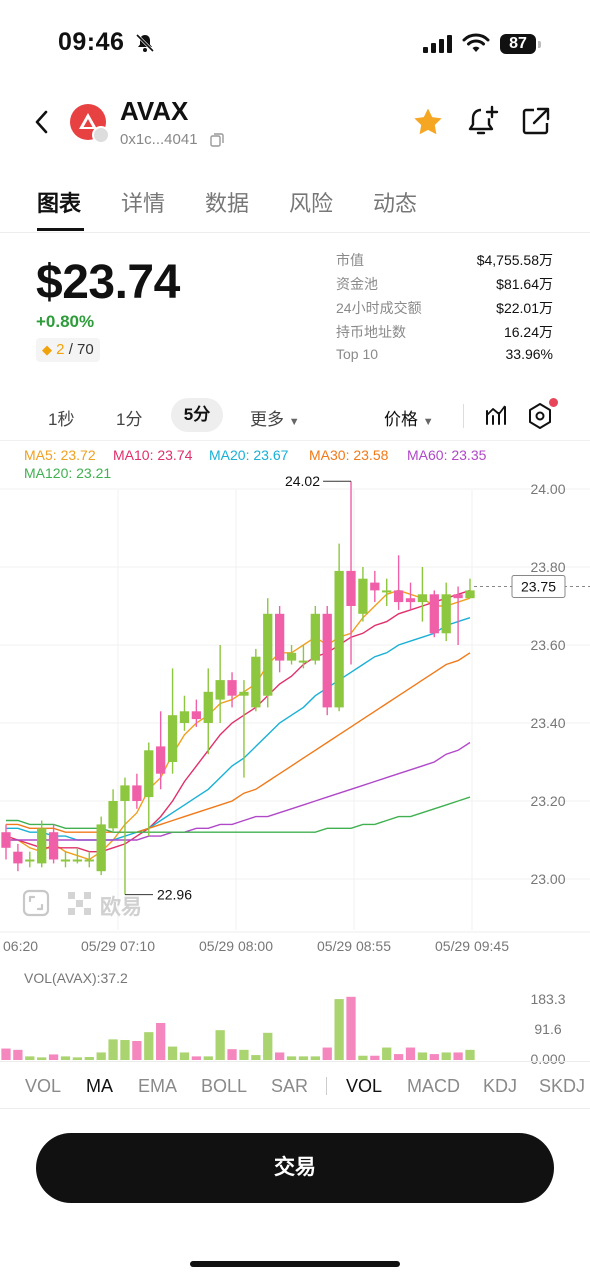 This screenshot has width=590, height=1280. Describe the element at coordinates (428, 122) in the screenshot. I see `star-icon` at that location.